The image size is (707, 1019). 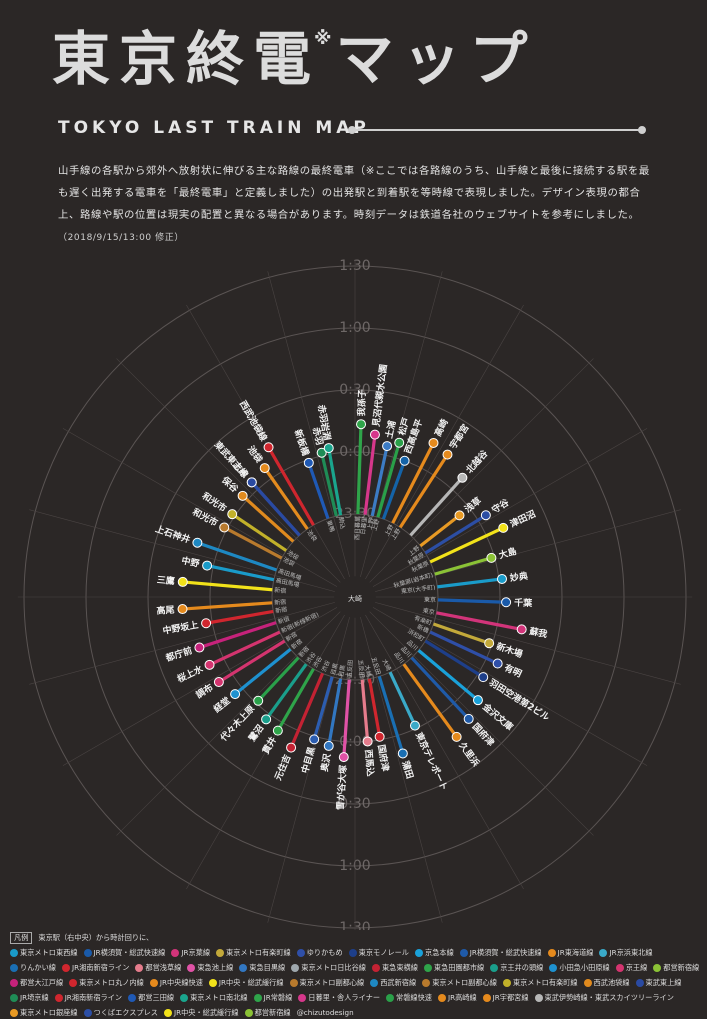 What do you see at coordinates (342, 523) in the screenshot?
I see `route-origin-label: 駒込` at bounding box center [342, 523].